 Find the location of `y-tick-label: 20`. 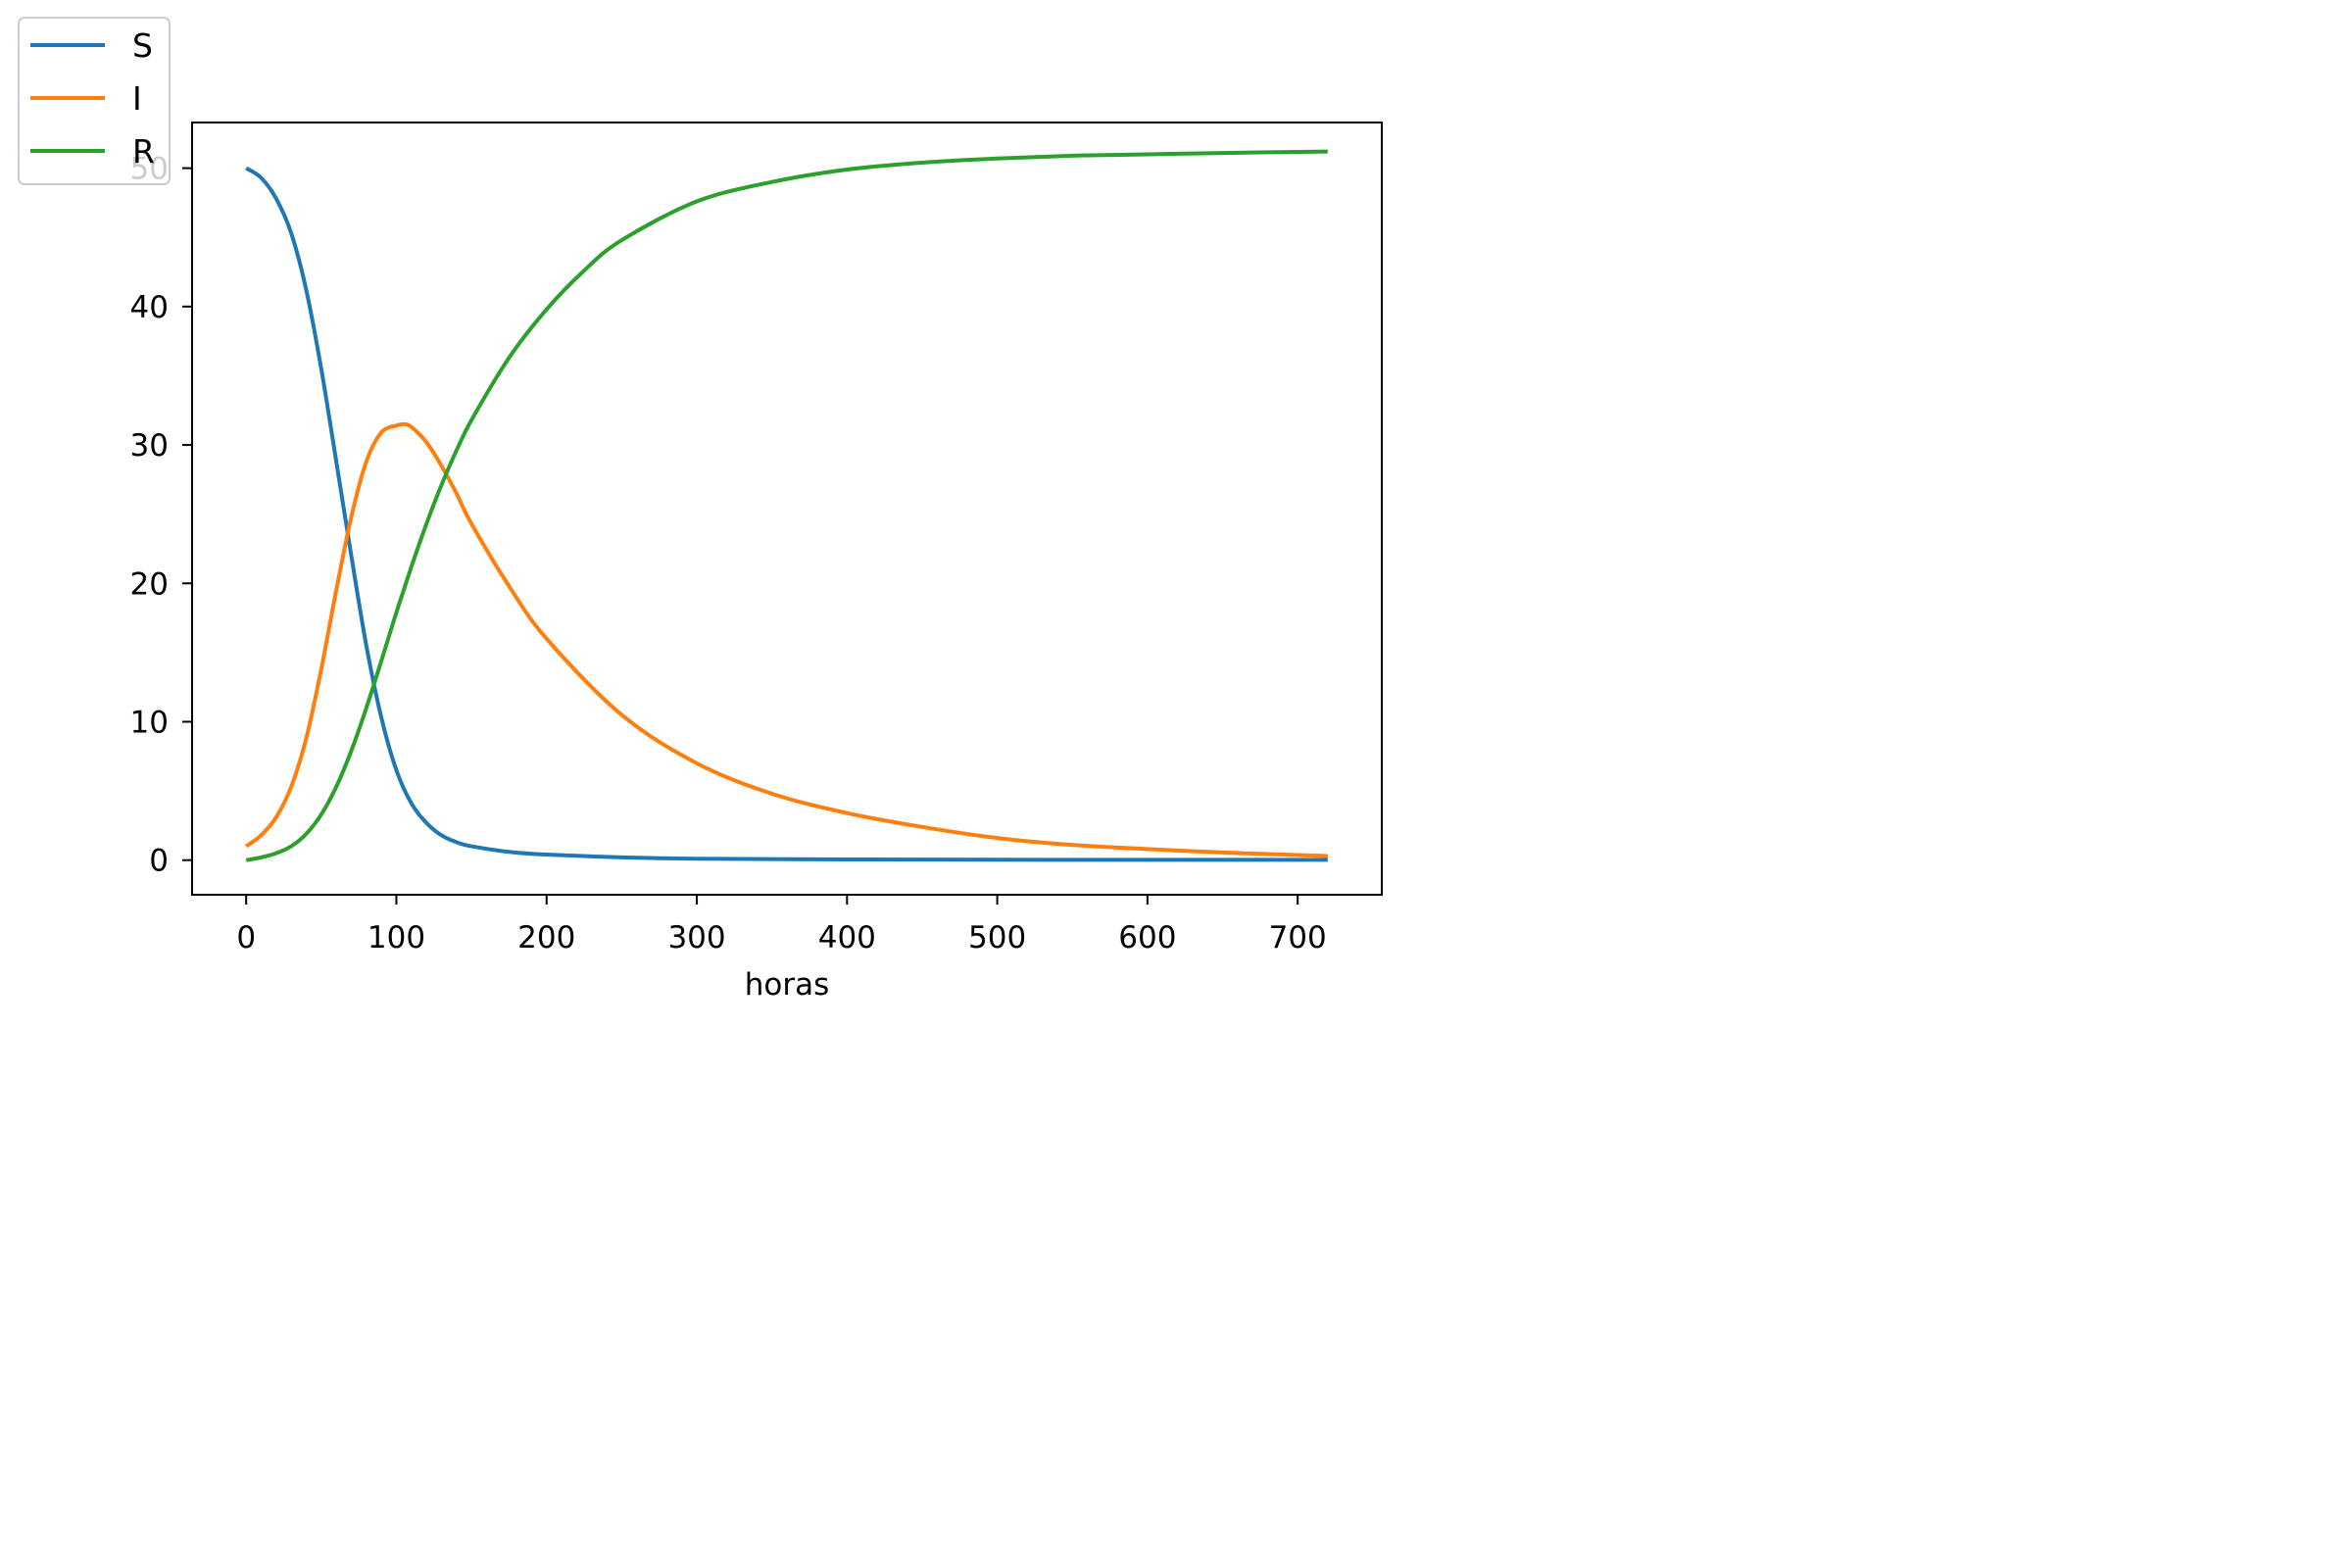

y-tick-label: 20 is located at coordinates (149, 584).